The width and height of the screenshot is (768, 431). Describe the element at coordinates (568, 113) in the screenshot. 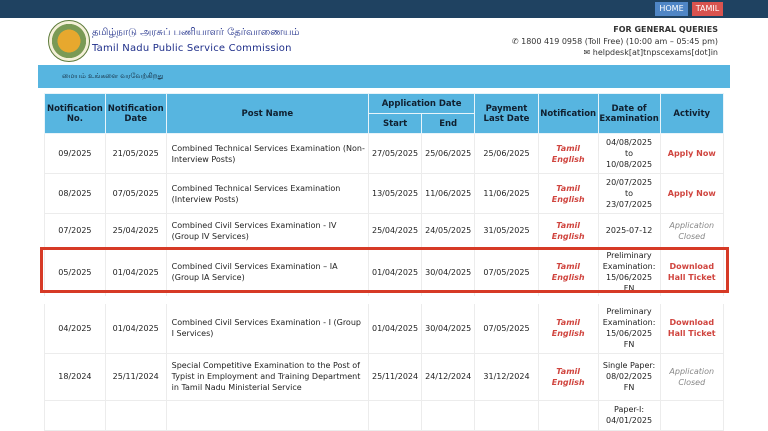

I see `col-notification: Notification` at that location.